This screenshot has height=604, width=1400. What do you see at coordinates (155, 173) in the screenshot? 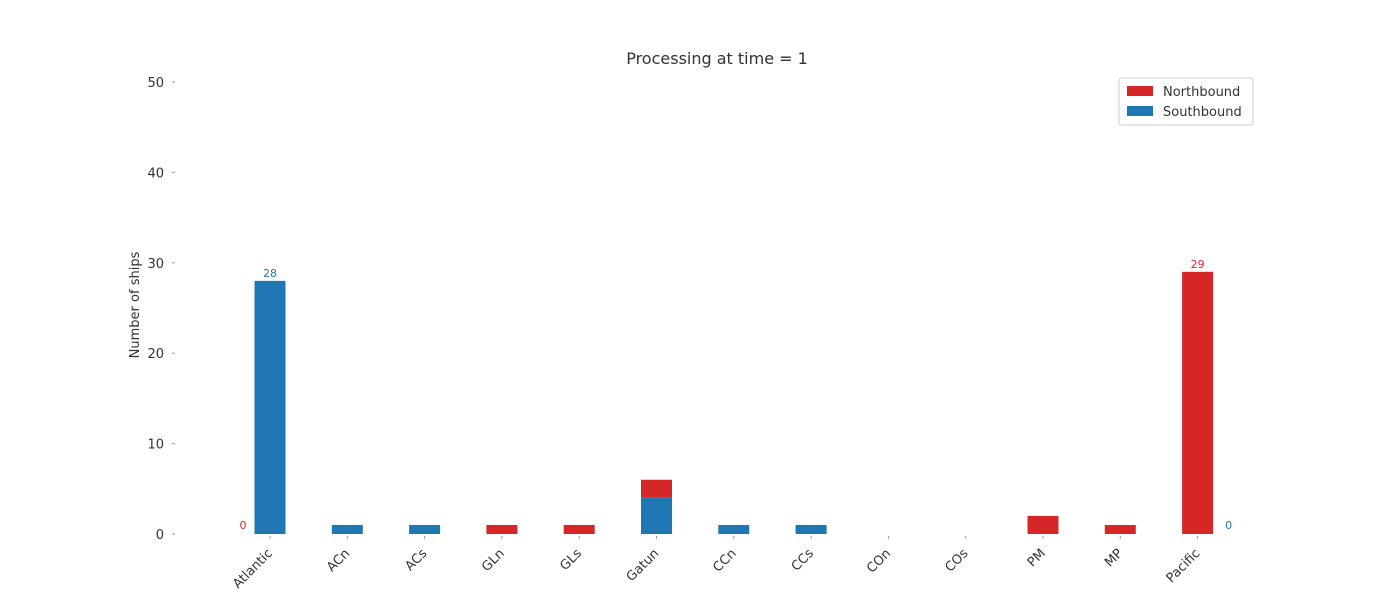
I see `y-tick-label: 40` at bounding box center [155, 173].